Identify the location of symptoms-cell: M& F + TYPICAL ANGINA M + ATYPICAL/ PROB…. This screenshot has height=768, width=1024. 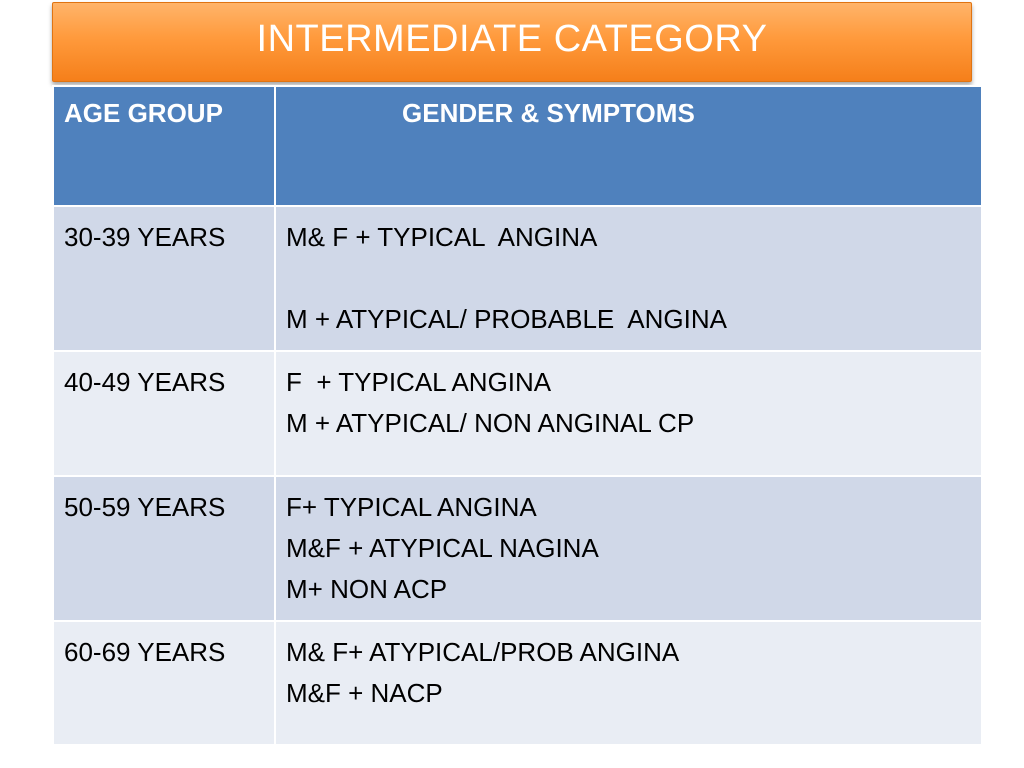
(628, 278).